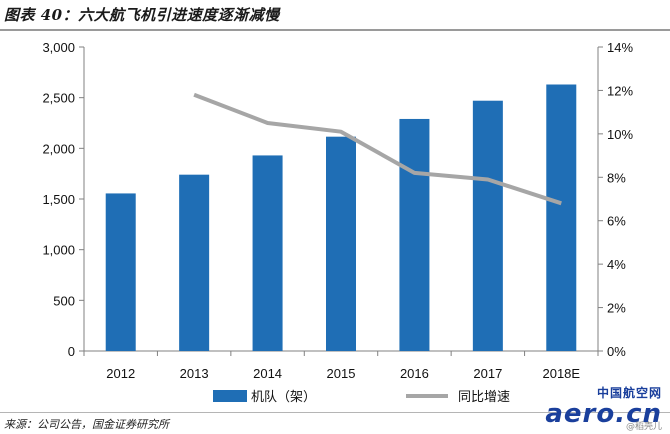 Image resolution: width=670 pixels, height=434 pixels. I want to click on y-right-tick-label: 4%, so click(616, 264).